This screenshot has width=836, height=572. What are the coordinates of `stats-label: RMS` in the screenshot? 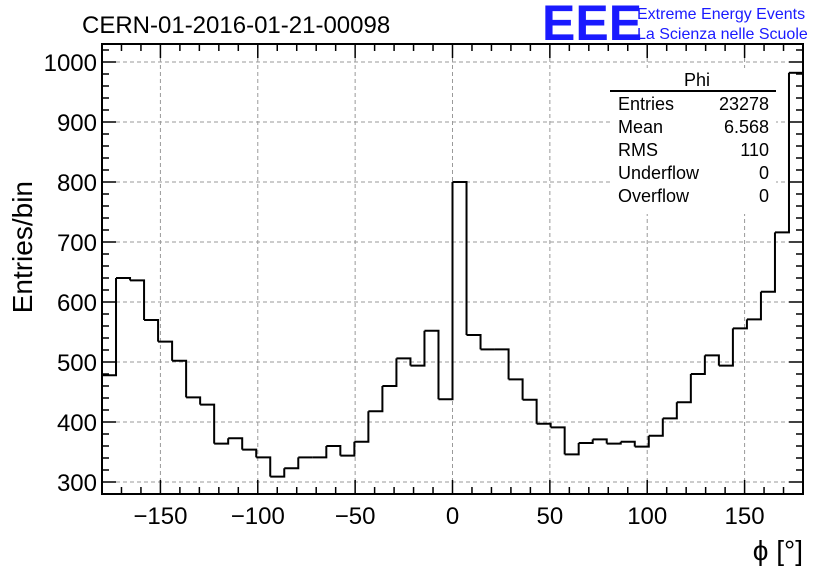 It's located at (638, 150).